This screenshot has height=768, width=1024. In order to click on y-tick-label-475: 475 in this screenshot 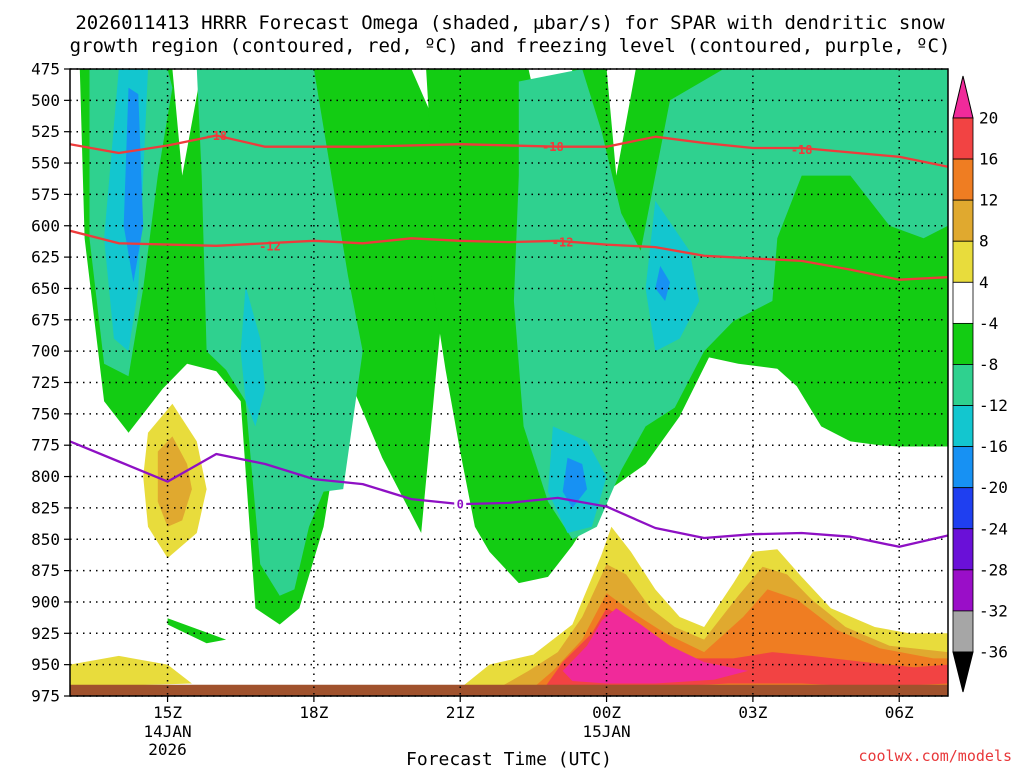, I will do `click(45, 69)`.